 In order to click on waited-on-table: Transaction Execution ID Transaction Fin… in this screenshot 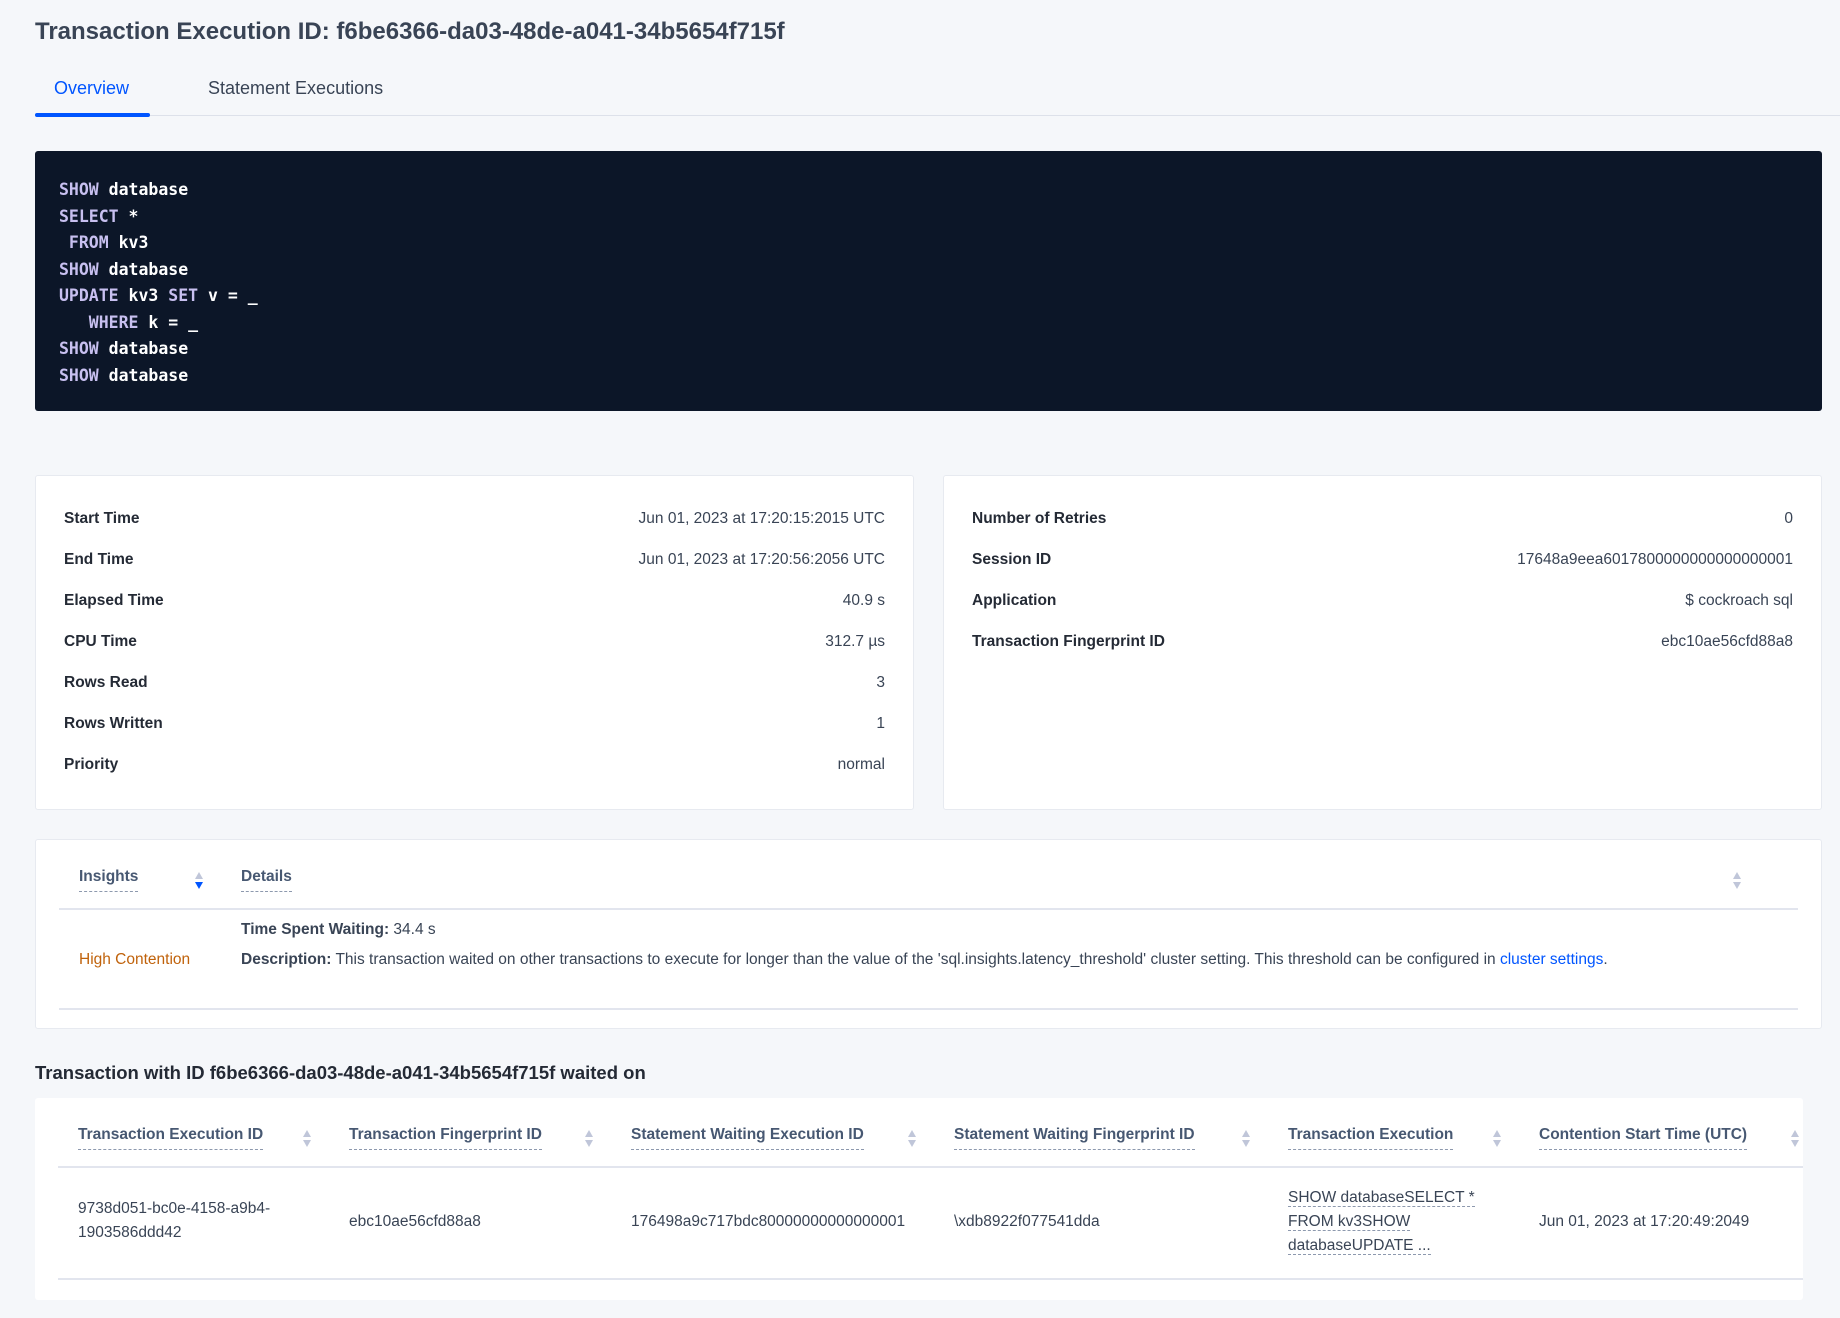, I will do `click(919, 1199)`.